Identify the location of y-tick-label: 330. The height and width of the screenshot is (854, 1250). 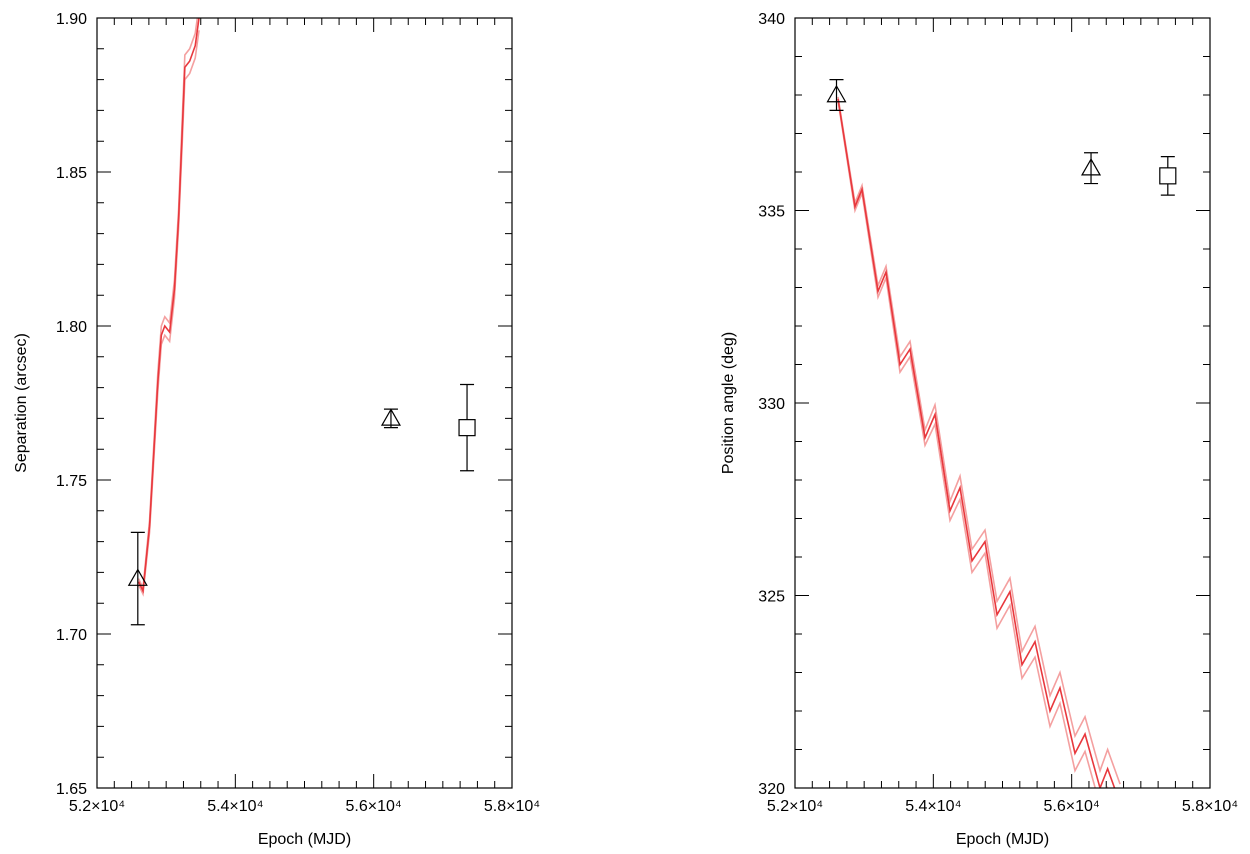
(771, 404).